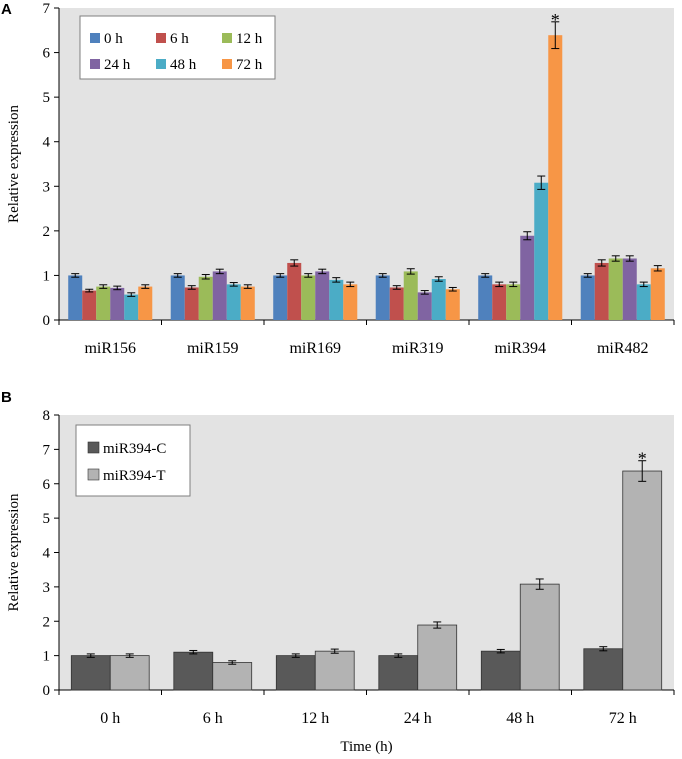 This screenshot has height=759, width=682. Describe the element at coordinates (193, 671) in the screenshot. I see `b-bar-mir394-c-6-h` at that location.